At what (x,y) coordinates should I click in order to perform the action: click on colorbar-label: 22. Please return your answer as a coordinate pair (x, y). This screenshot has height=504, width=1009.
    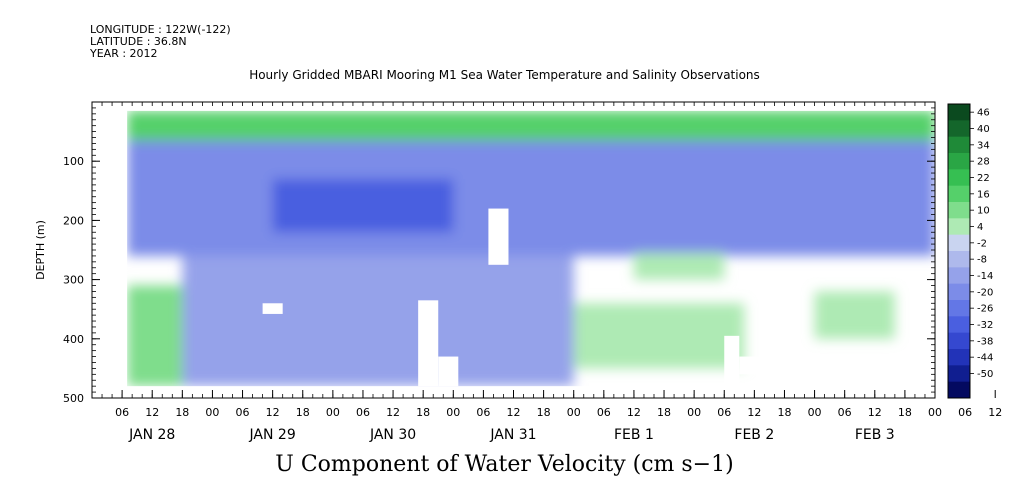
    Looking at the image, I should click on (983, 178).